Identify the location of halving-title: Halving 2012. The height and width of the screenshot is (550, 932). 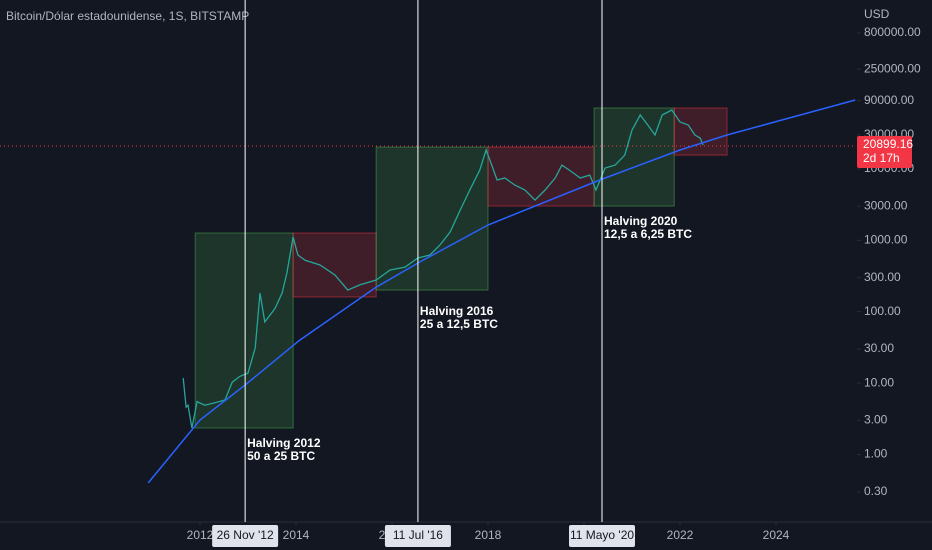
(284, 443).